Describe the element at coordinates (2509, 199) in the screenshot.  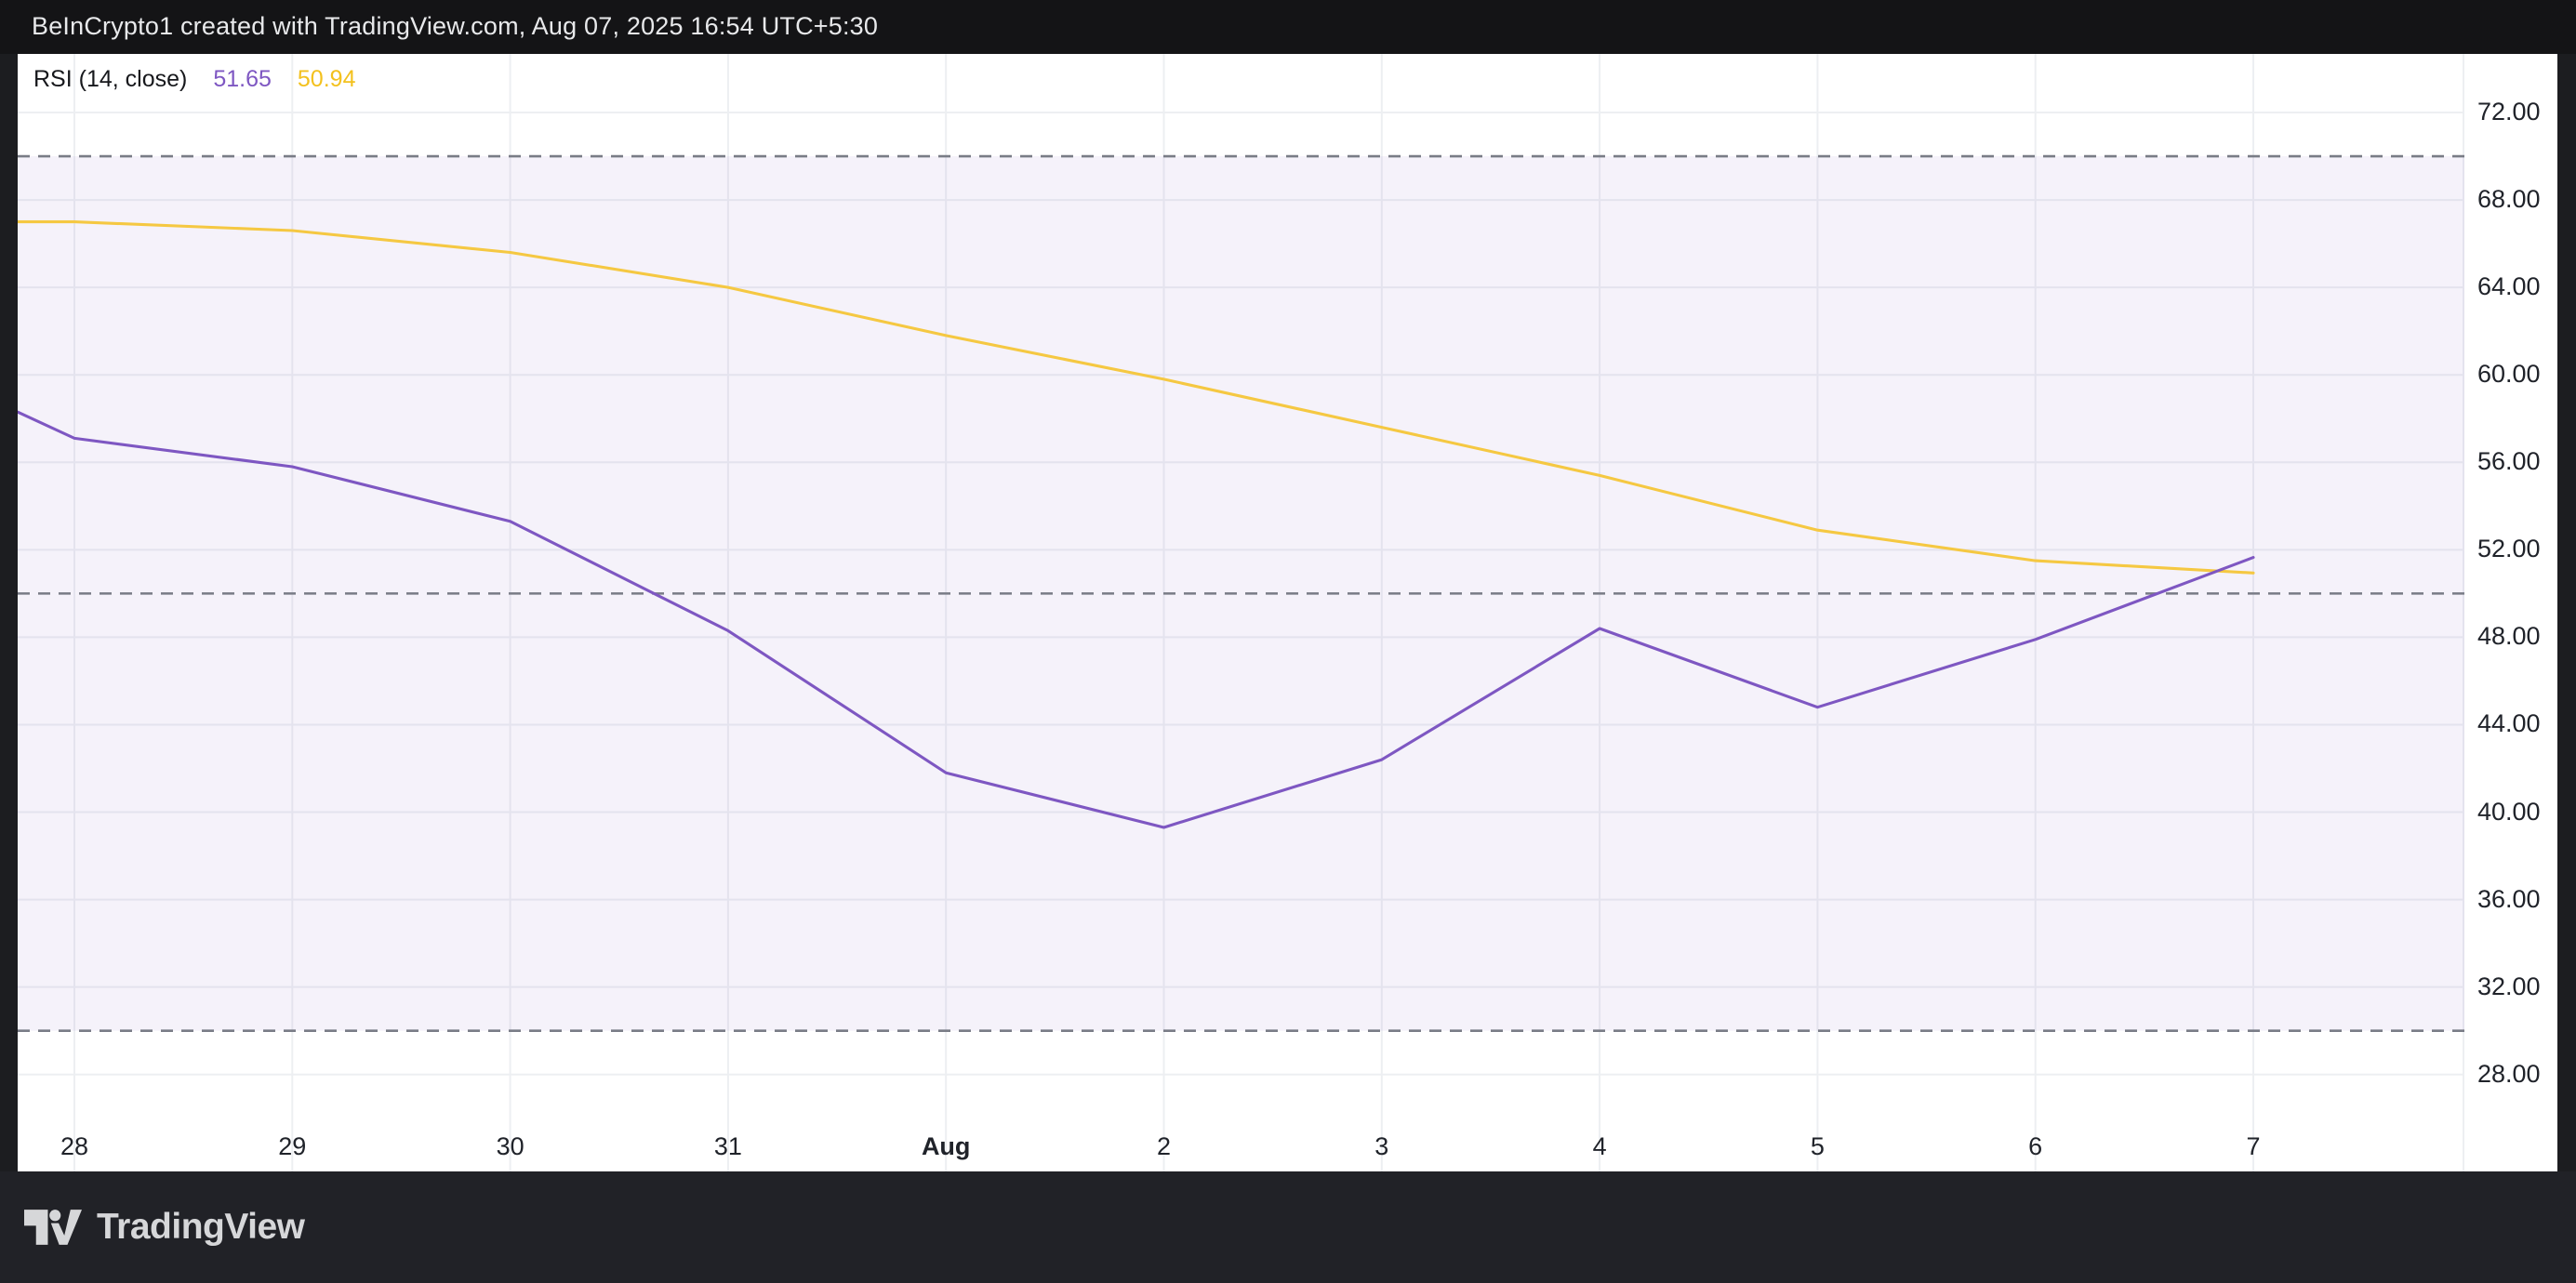
I see `y-tick-label: 68.00` at that location.